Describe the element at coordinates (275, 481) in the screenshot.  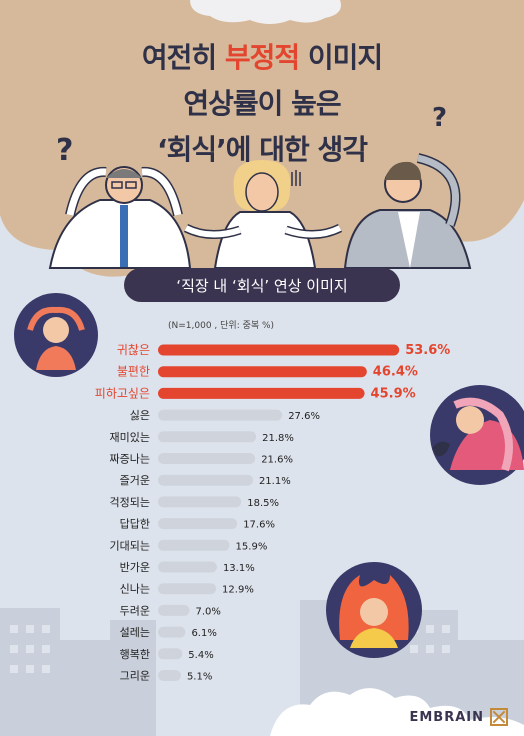
I see `value-label: 21.1%` at that location.